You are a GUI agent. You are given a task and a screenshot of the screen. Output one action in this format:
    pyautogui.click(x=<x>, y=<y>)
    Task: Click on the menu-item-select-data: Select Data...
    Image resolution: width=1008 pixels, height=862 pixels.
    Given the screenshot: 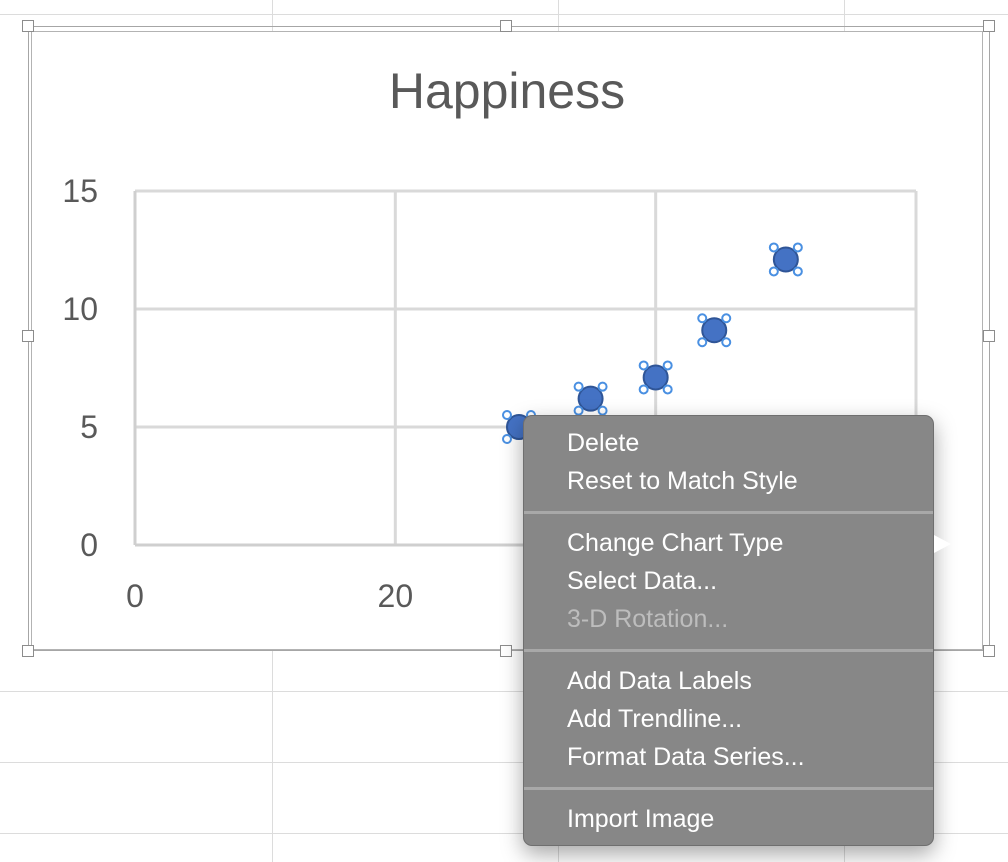 What is the action you would take?
    pyautogui.click(x=642, y=581)
    